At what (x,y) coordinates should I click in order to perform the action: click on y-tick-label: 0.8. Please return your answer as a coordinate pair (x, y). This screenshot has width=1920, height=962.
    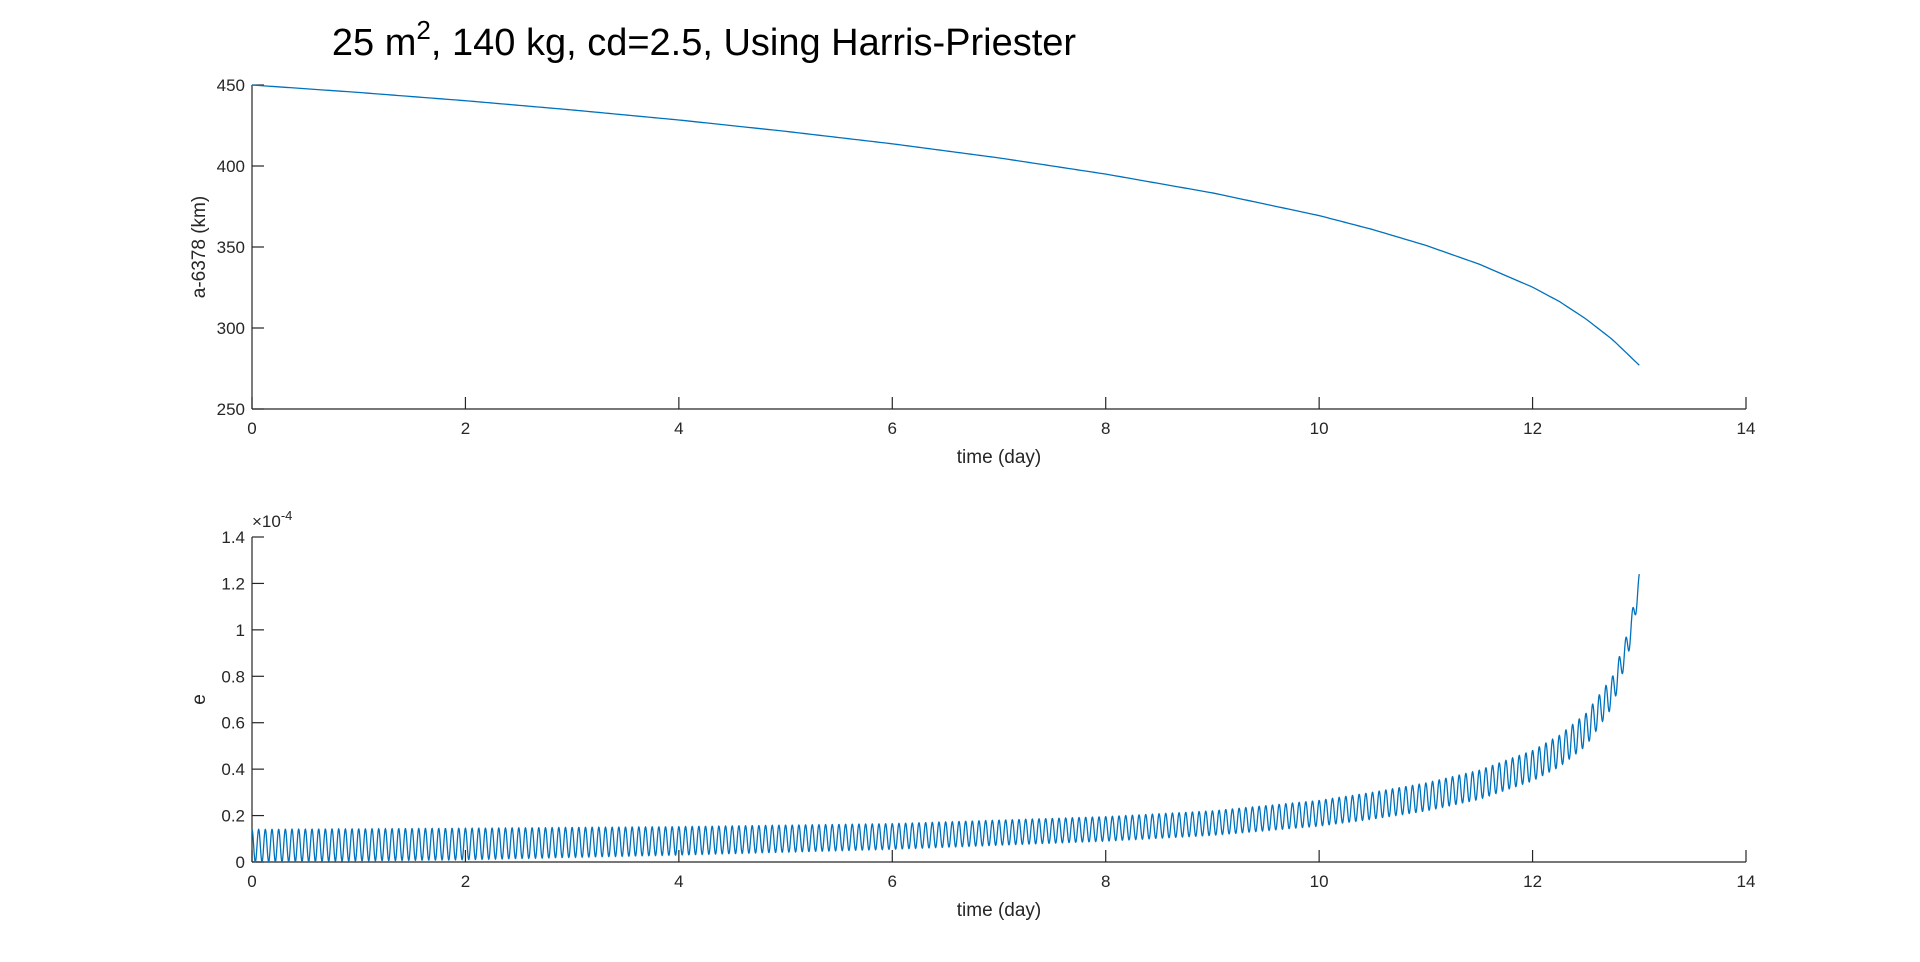
    Looking at the image, I should click on (233, 676).